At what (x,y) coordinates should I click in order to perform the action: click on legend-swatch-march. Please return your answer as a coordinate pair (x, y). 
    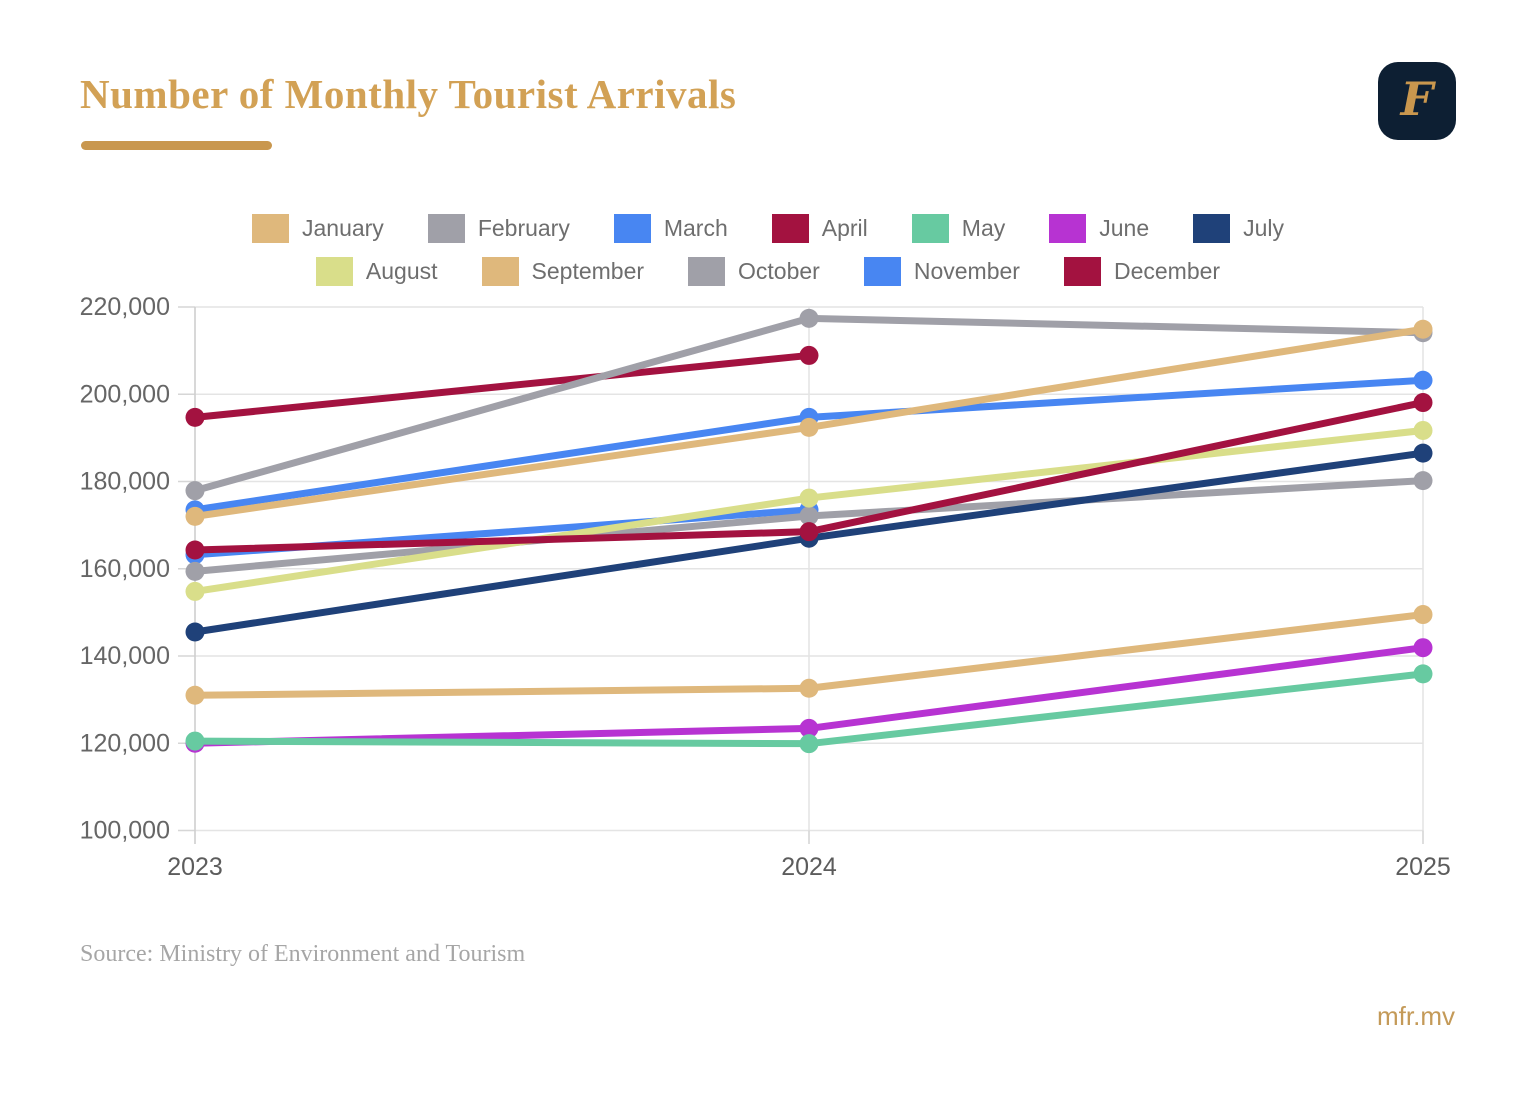
    Looking at the image, I should click on (632, 228).